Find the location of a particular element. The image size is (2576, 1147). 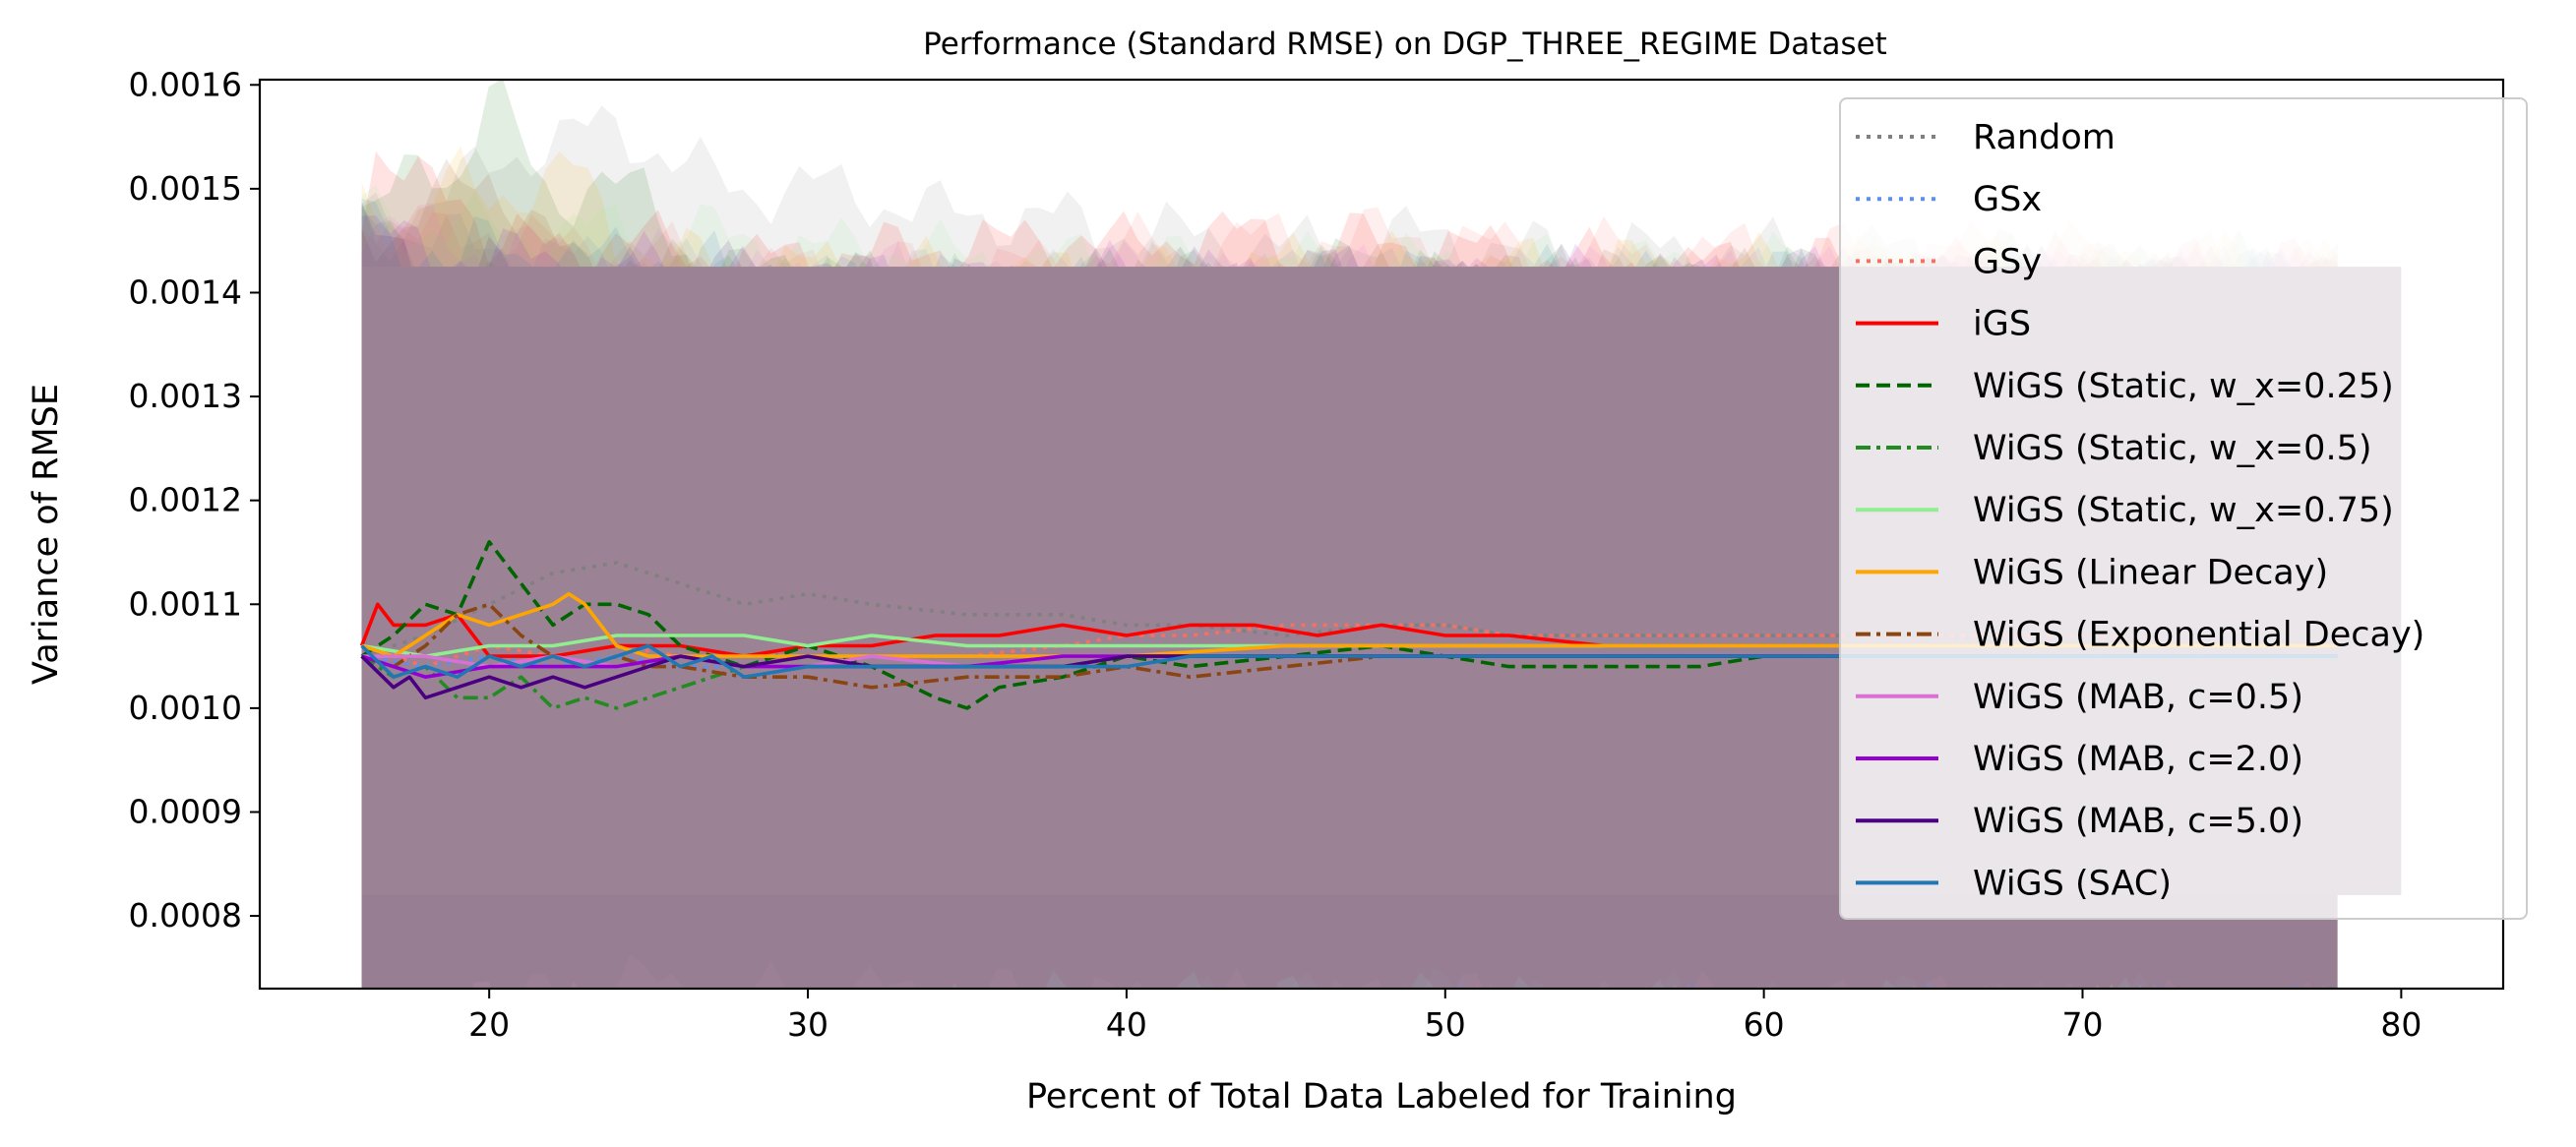

x-tick-label: 40 is located at coordinates (1126, 1024).